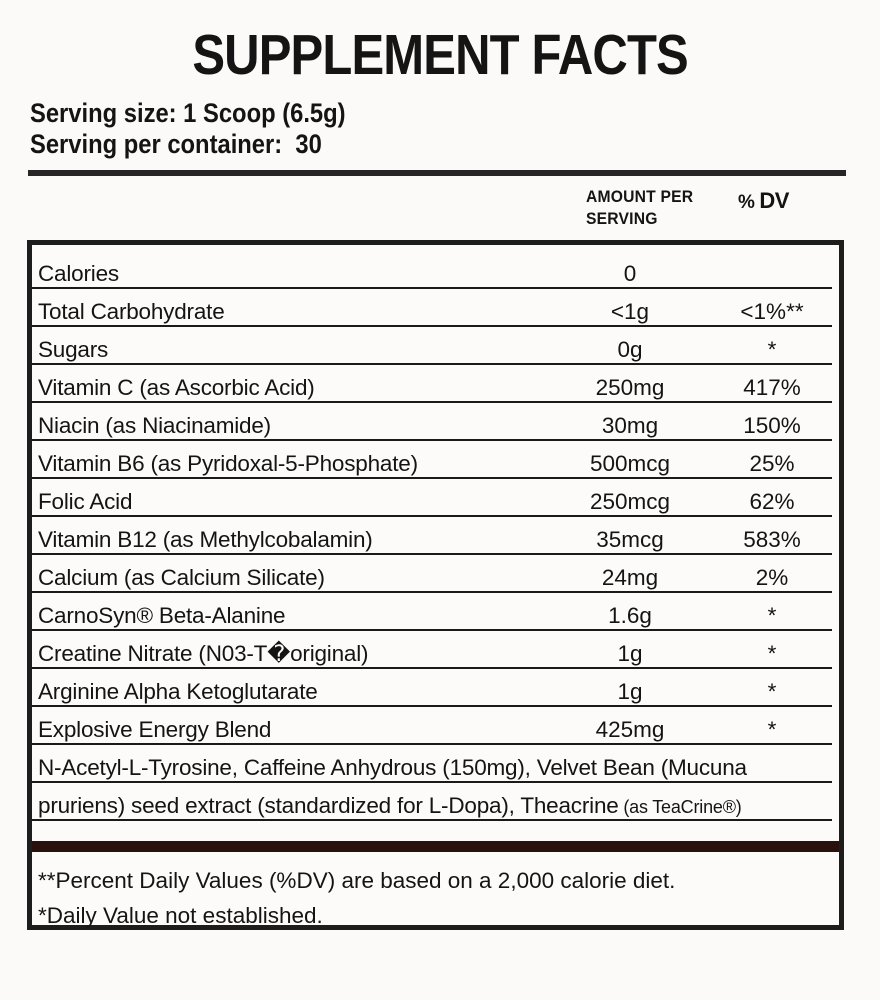 The image size is (880, 1000). I want to click on ingredient-name: Total Carbohydrate, so click(131, 311).